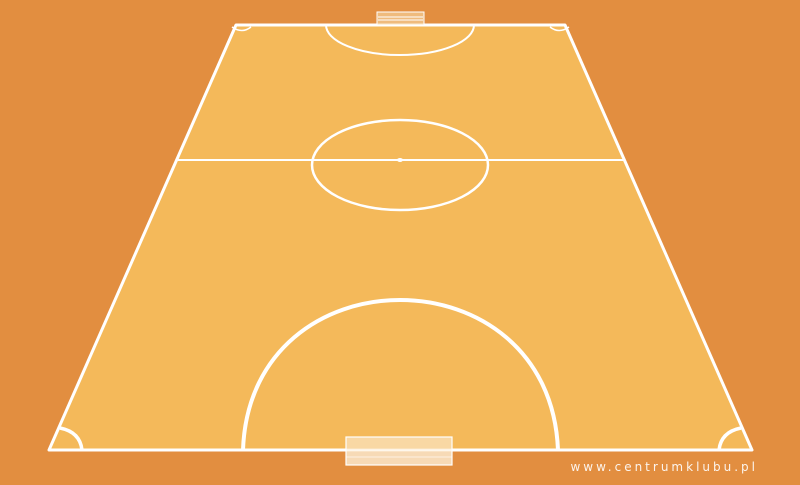 This screenshot has width=800, height=485. What do you see at coordinates (400, 40) in the screenshot?
I see `far-penalty-area` at bounding box center [400, 40].